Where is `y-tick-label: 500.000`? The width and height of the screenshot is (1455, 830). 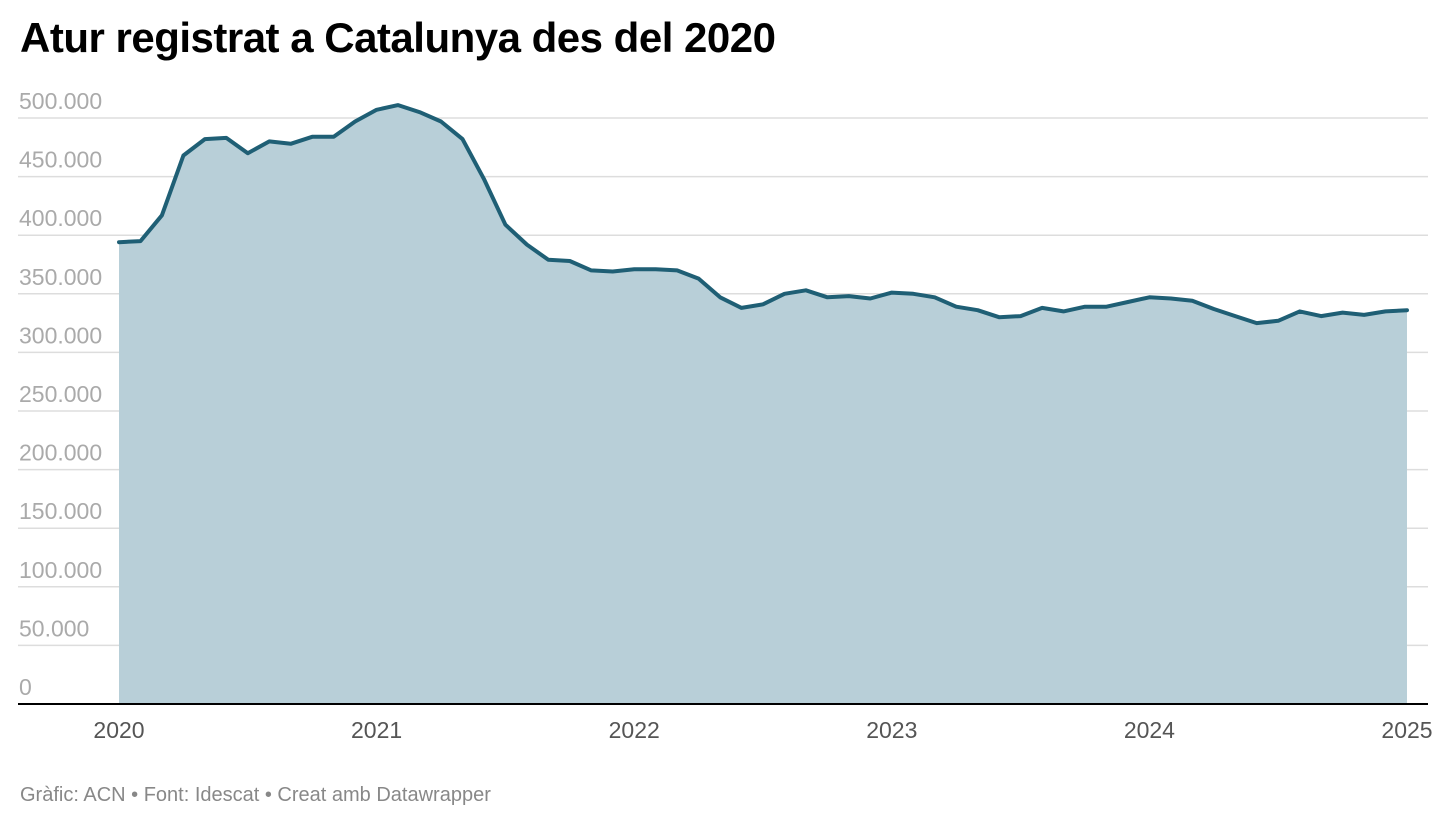 y-tick-label: 500.000 is located at coordinates (60, 101).